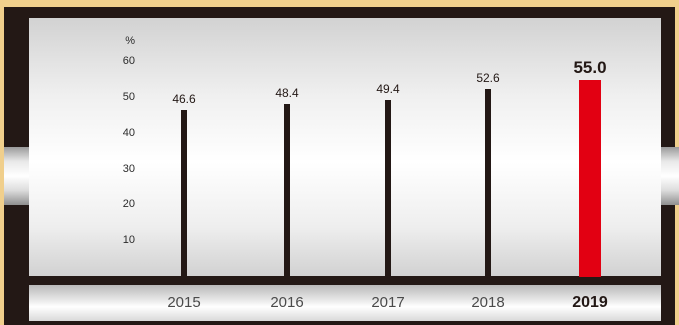 This screenshot has width=679, height=325. Describe the element at coordinates (16, 176) in the screenshot. I see `left-edge-tab` at that location.